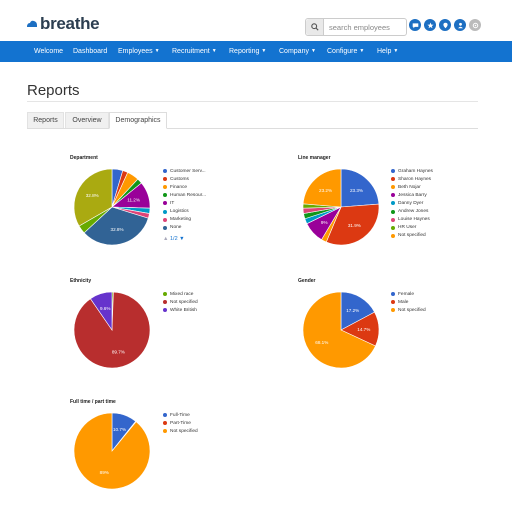 The image size is (512, 512). Describe the element at coordinates (182, 239) in the screenshot. I see `pager-next-icon: ▼` at that location.